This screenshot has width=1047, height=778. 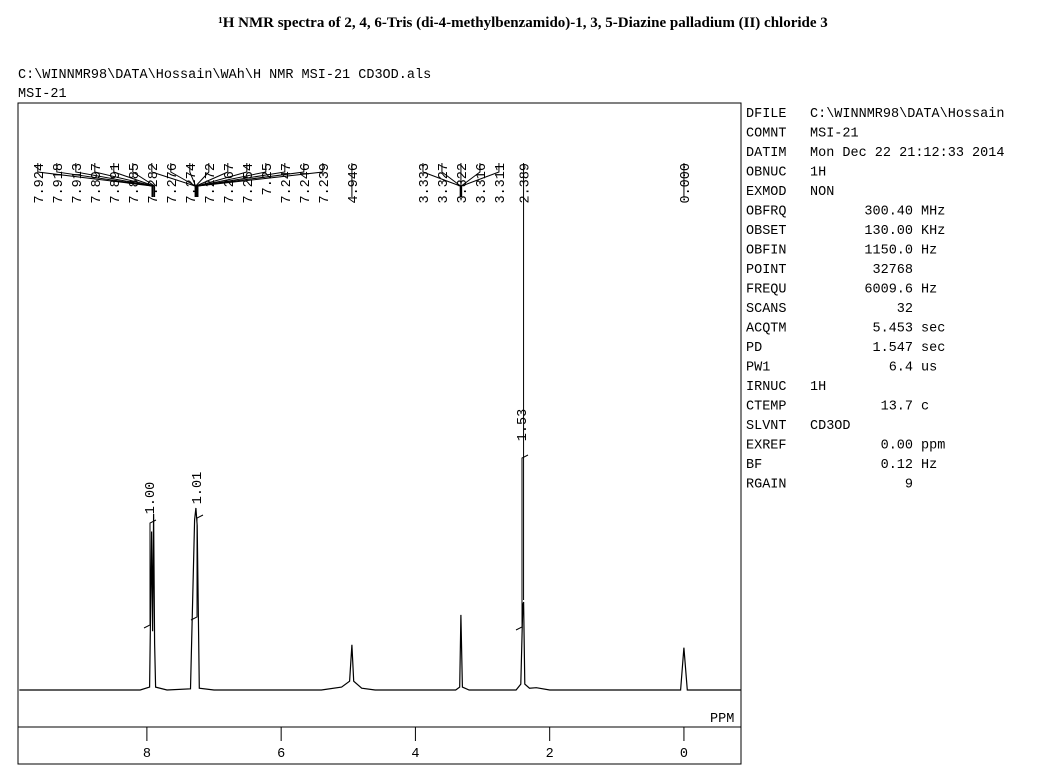 I want to click on peak-label: 3.322, so click(x=463, y=183).